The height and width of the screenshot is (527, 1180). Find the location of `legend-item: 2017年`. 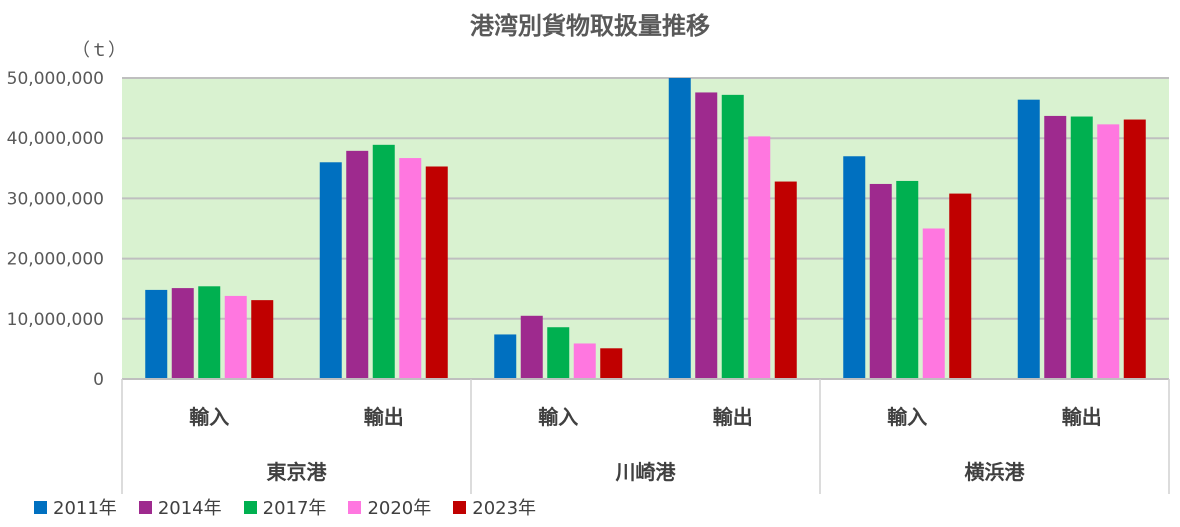

legend-item: 2017年 is located at coordinates (285, 507).